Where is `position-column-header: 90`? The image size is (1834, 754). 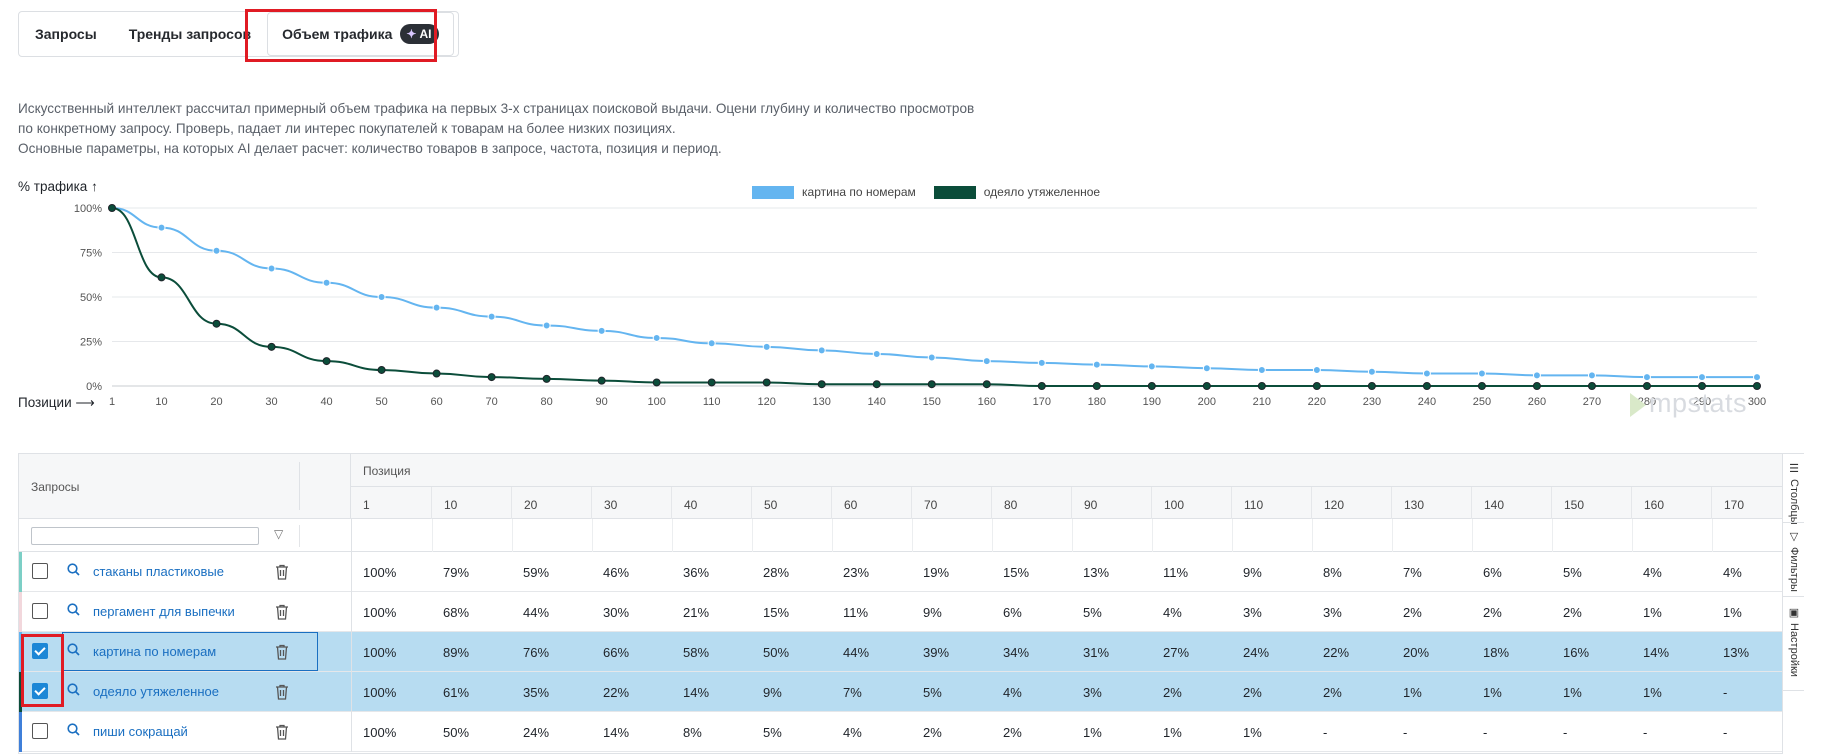 position-column-header: 90 is located at coordinates (1111, 503).